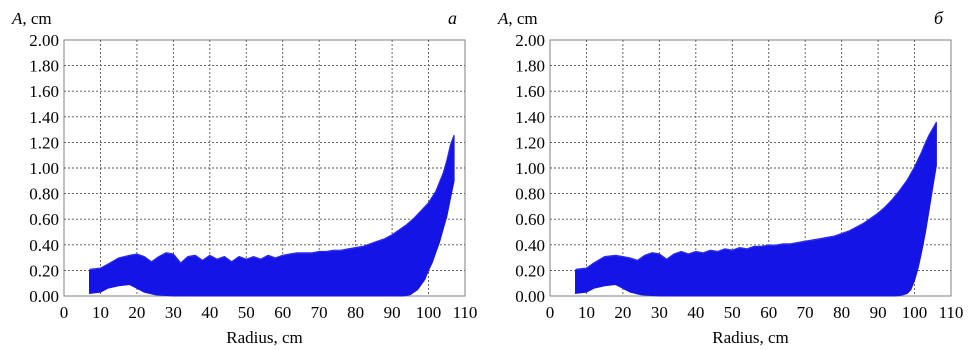 Image resolution: width=971 pixels, height=350 pixels. Describe the element at coordinates (939, 18) in the screenshot. I see `panel-label: б` at that location.